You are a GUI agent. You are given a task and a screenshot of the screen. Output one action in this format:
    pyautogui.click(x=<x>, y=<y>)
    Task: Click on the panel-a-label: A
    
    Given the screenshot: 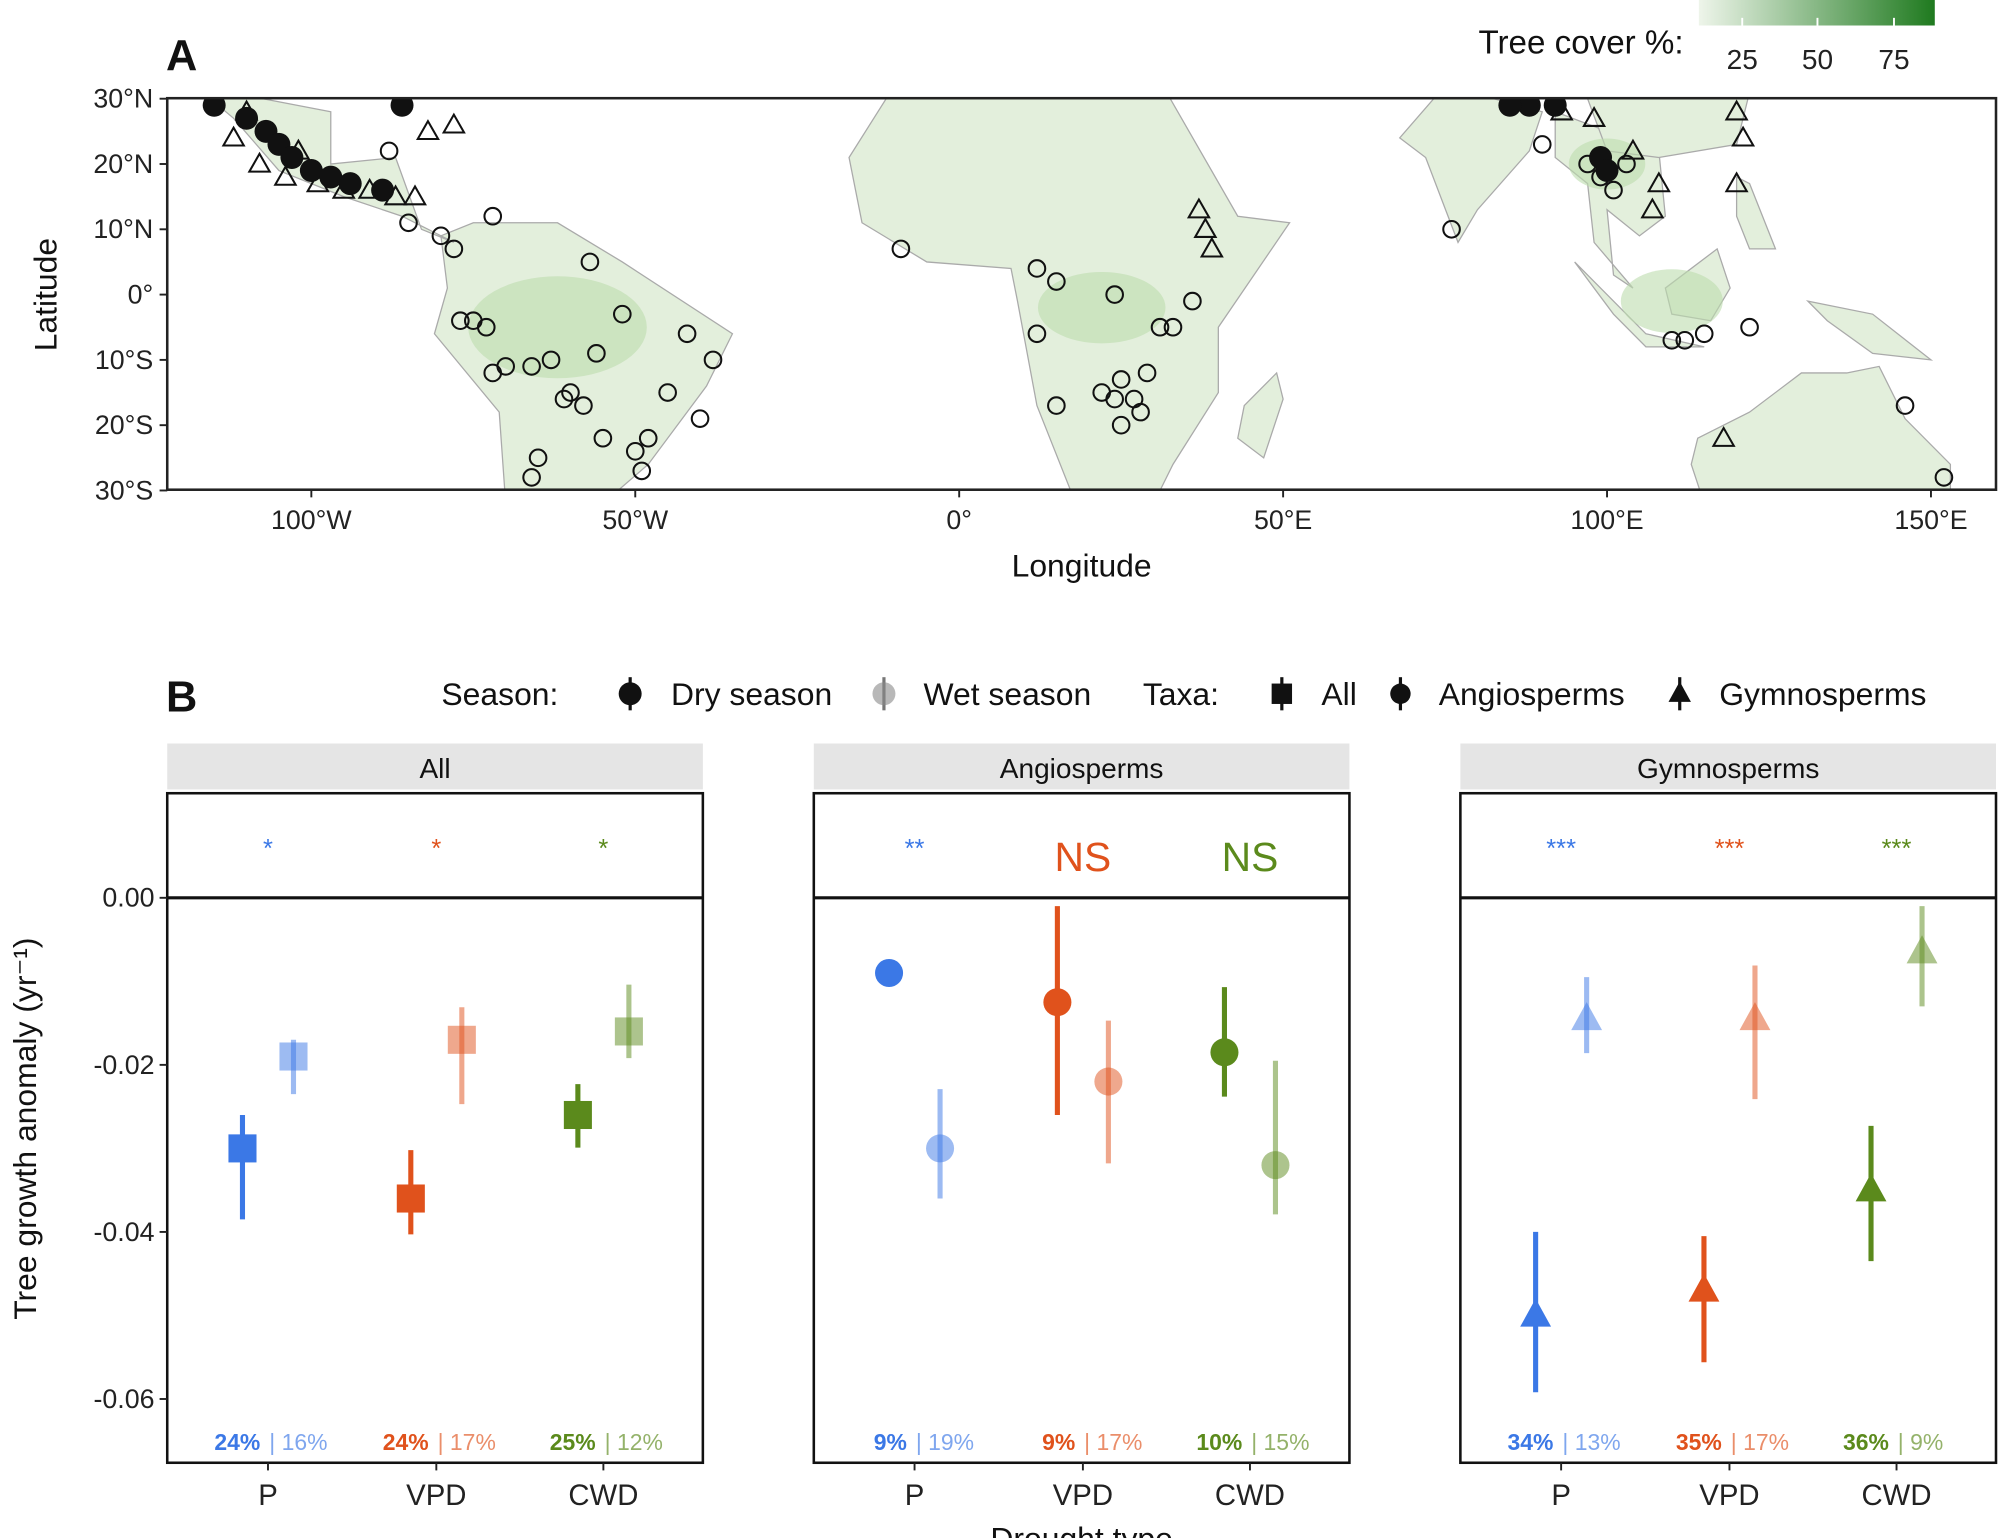 What is the action you would take?
    pyautogui.click(x=181, y=56)
    